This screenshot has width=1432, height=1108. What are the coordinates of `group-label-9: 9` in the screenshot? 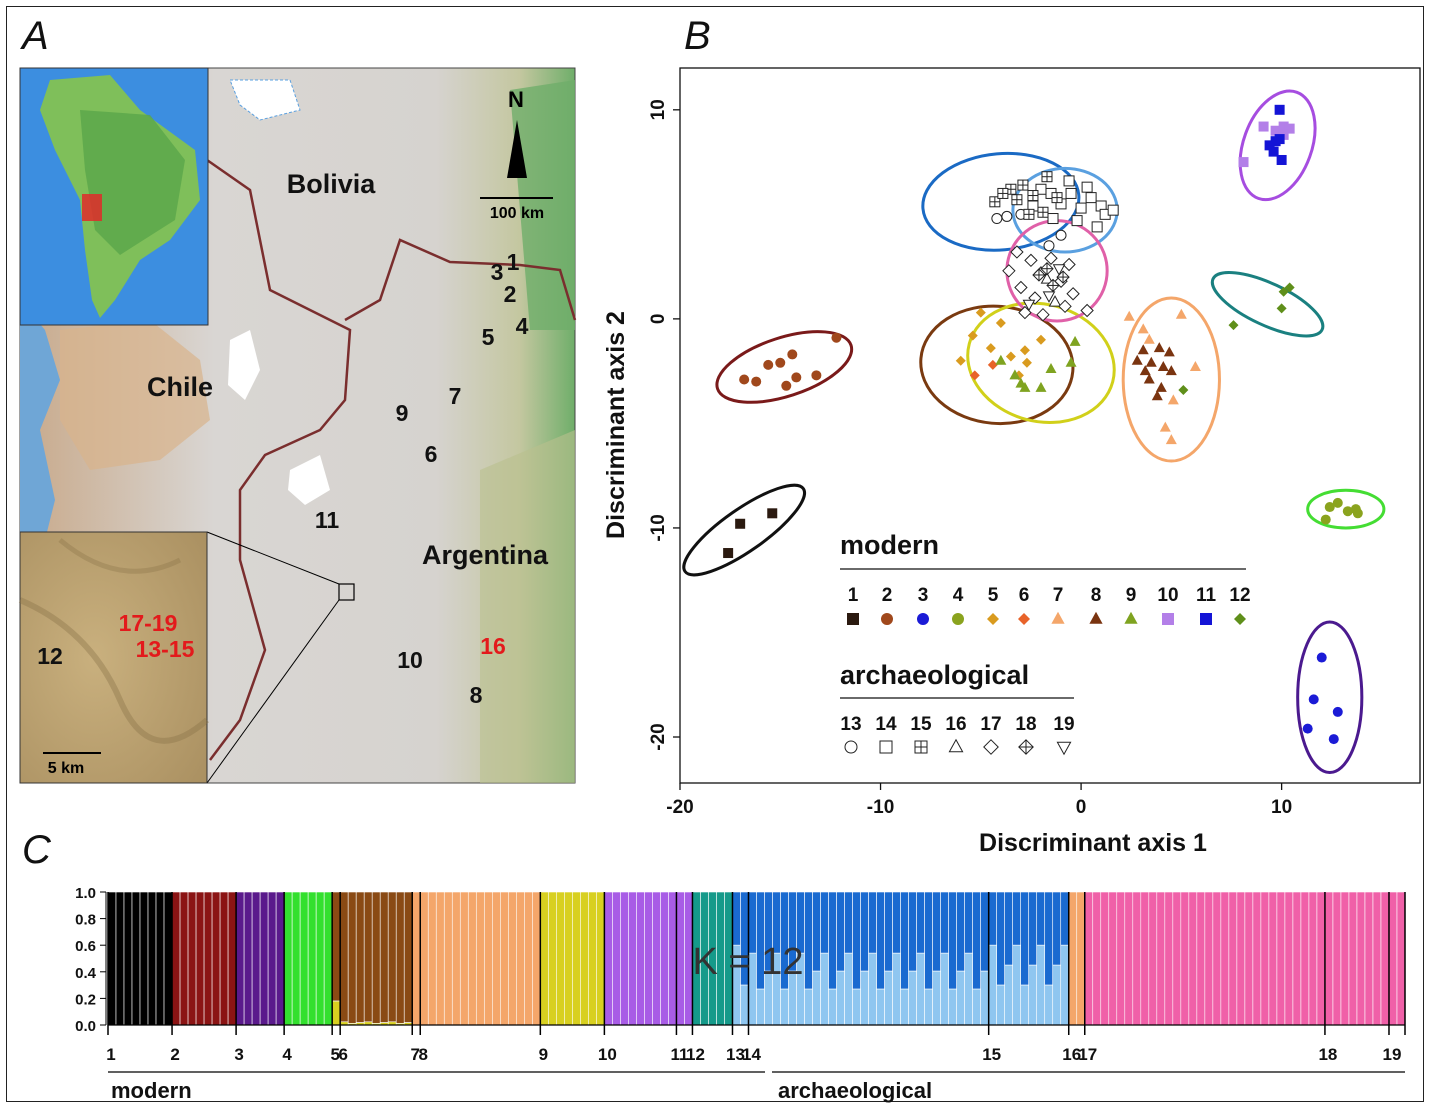 It's located at (543, 1054).